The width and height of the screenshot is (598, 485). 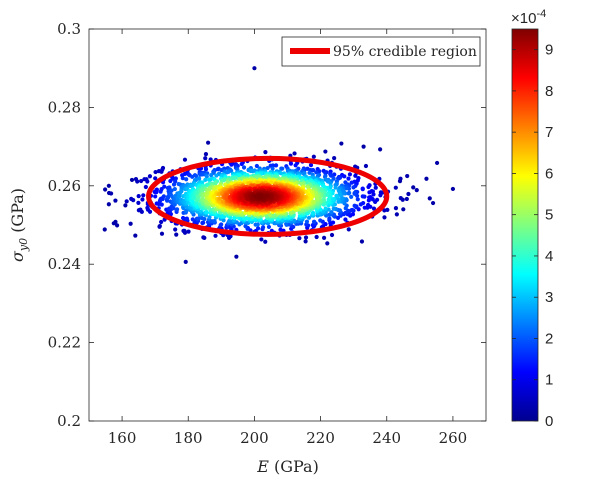 What do you see at coordinates (122, 438) in the screenshot?
I see `x-tick-label: 160` at bounding box center [122, 438].